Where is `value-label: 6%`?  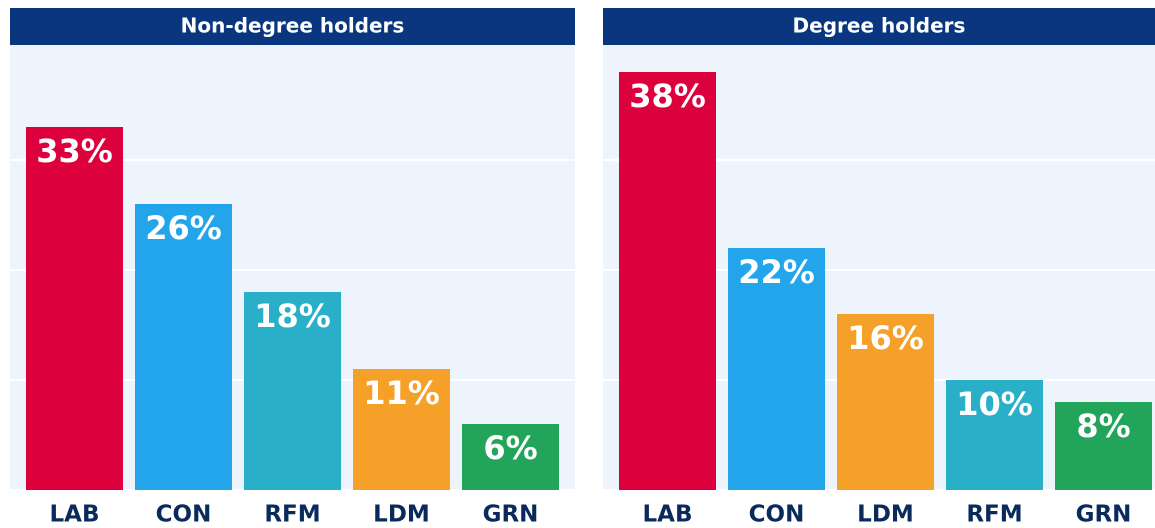
value-label: 6% is located at coordinates (510, 448).